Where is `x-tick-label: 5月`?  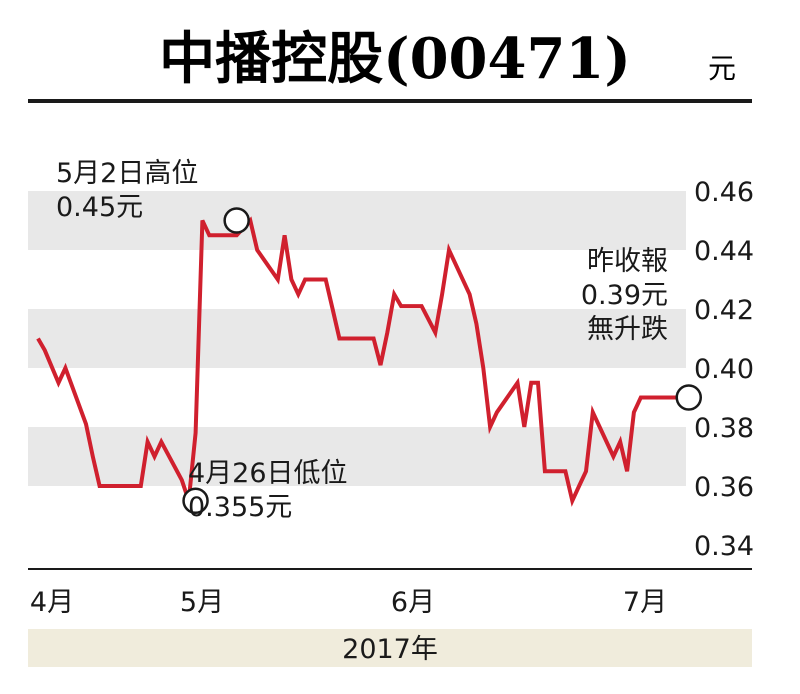
x-tick-label: 5月 is located at coordinates (202, 602).